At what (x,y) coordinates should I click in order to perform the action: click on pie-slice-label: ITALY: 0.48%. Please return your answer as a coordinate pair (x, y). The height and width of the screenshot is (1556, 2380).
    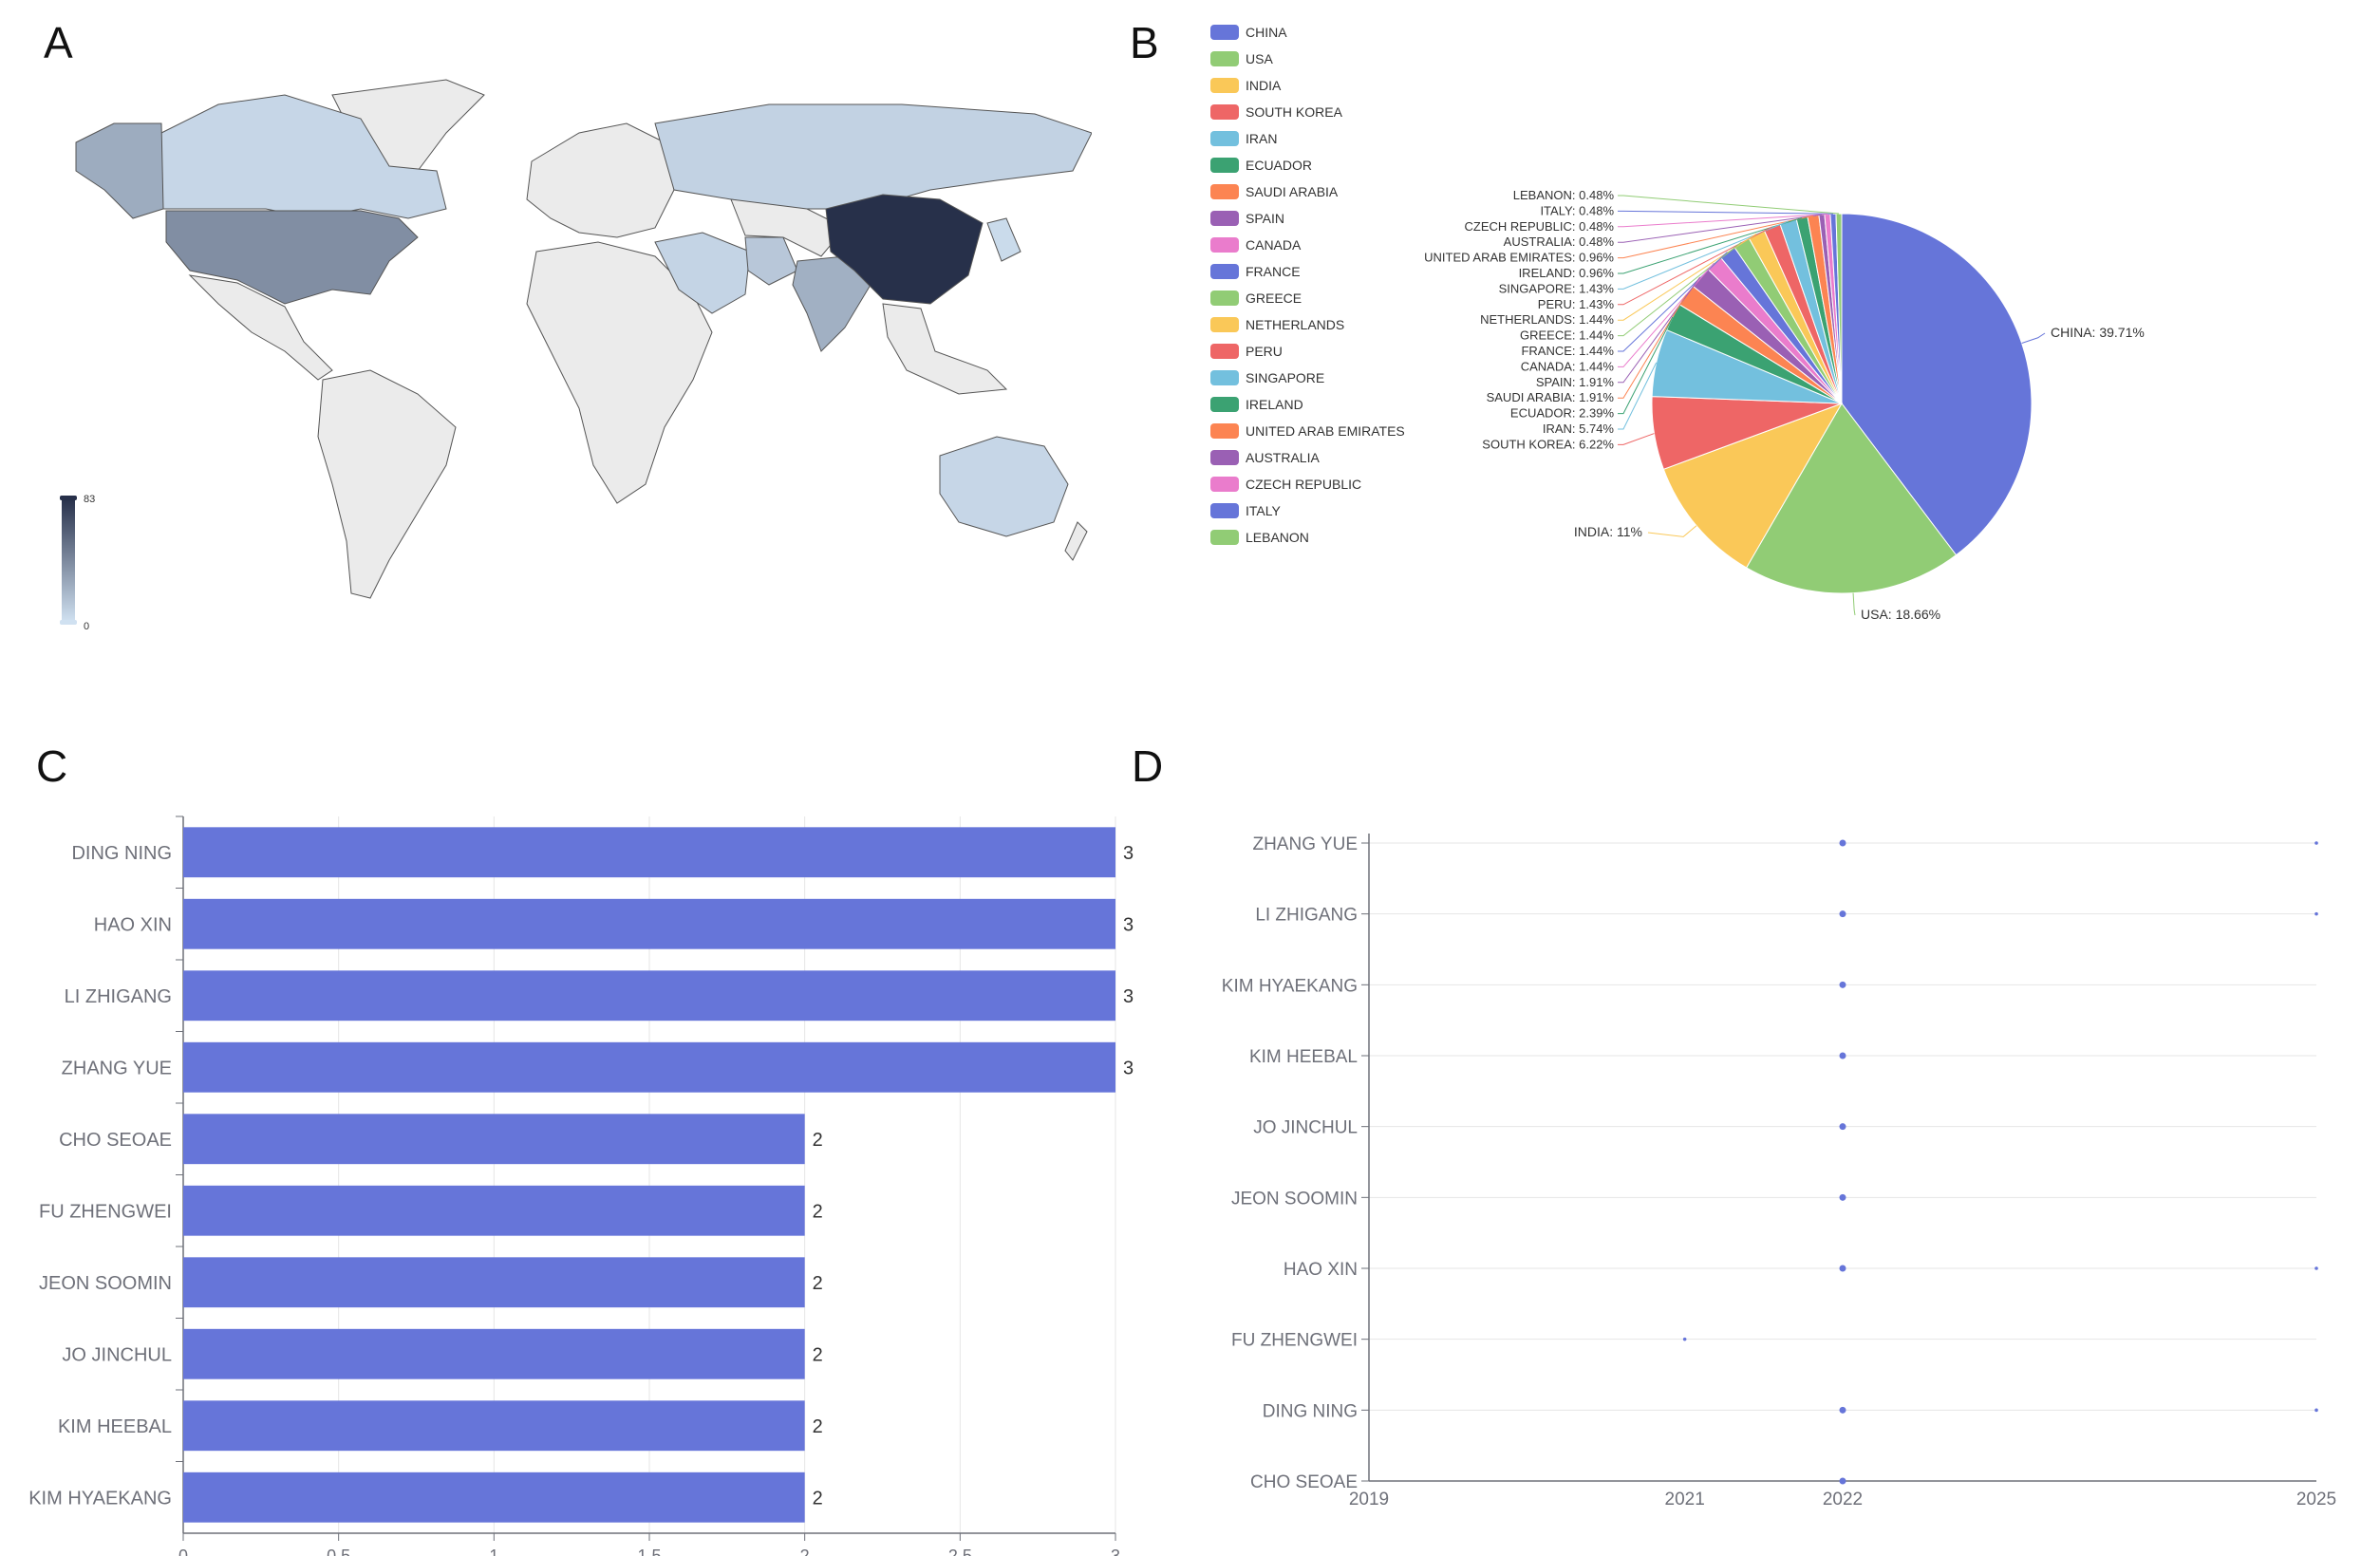
    Looking at the image, I should click on (1577, 210).